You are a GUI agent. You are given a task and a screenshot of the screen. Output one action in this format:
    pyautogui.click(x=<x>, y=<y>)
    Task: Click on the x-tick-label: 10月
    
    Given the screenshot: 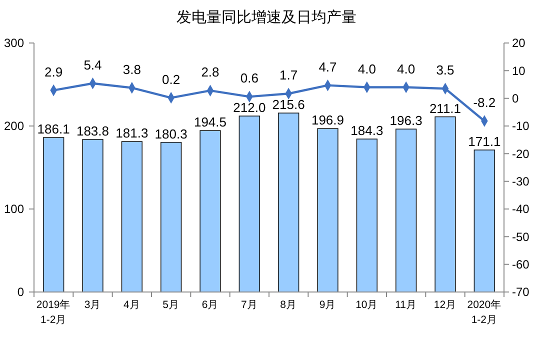 What is the action you would take?
    pyautogui.click(x=367, y=305)
    